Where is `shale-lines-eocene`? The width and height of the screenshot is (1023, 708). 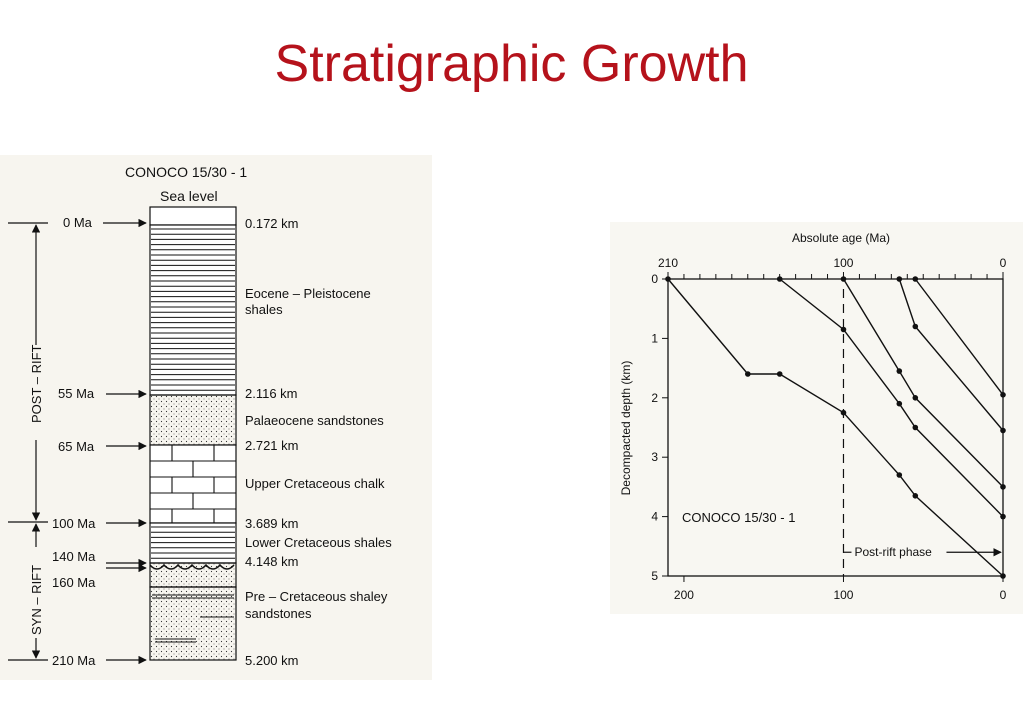 shale-lines-eocene is located at coordinates (193, 309).